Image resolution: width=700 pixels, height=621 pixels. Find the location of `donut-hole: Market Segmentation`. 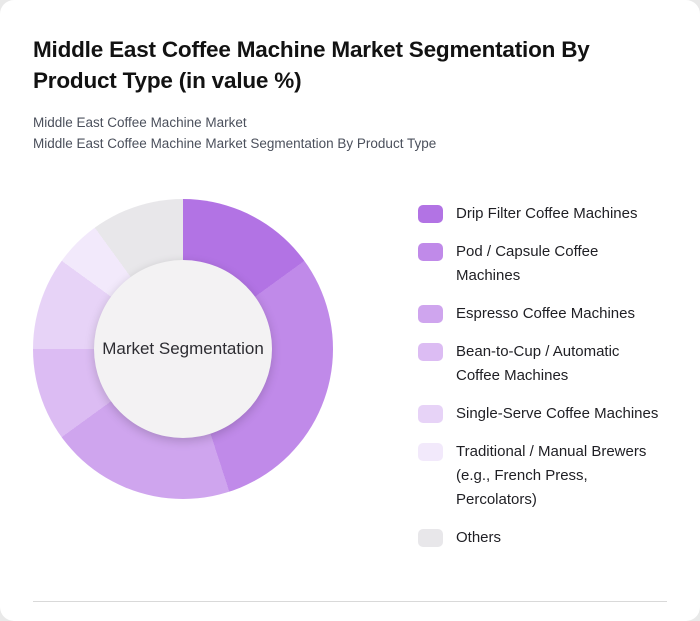

donut-hole: Market Segmentation is located at coordinates (183, 349).